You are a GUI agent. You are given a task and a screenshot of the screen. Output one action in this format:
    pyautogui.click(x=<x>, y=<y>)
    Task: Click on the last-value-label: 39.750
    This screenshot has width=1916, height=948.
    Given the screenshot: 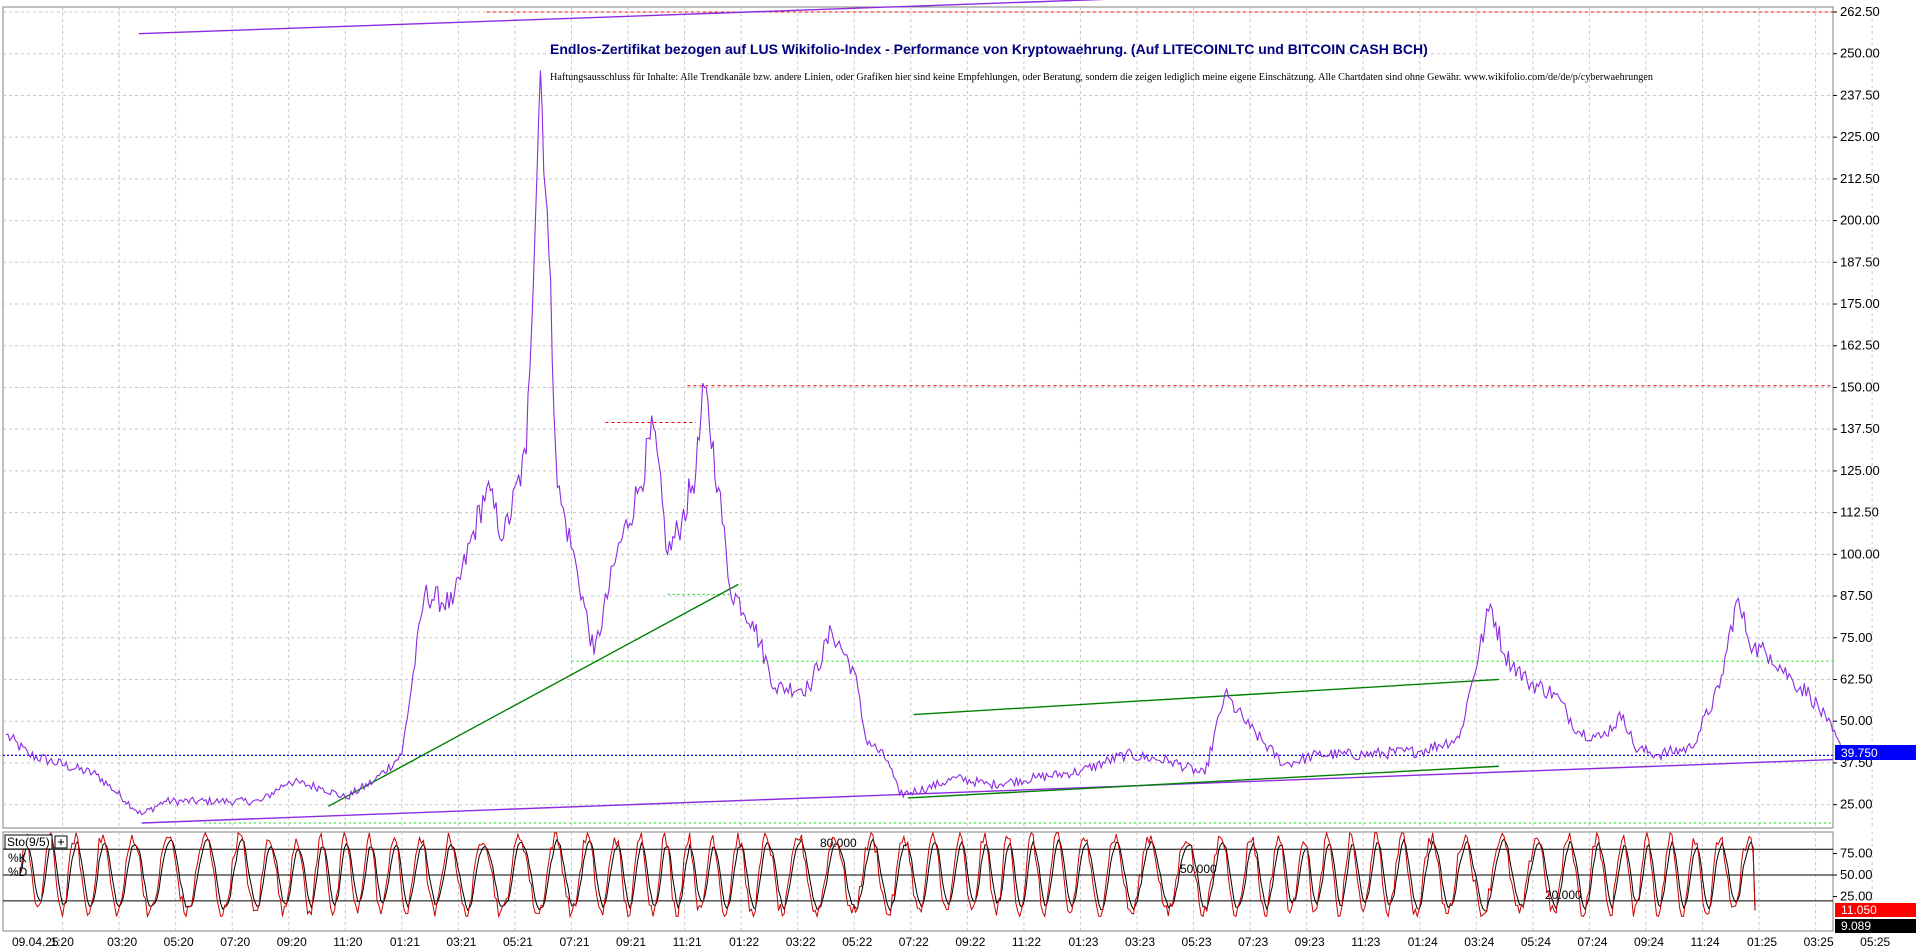 What is the action you would take?
    pyautogui.click(x=1859, y=753)
    